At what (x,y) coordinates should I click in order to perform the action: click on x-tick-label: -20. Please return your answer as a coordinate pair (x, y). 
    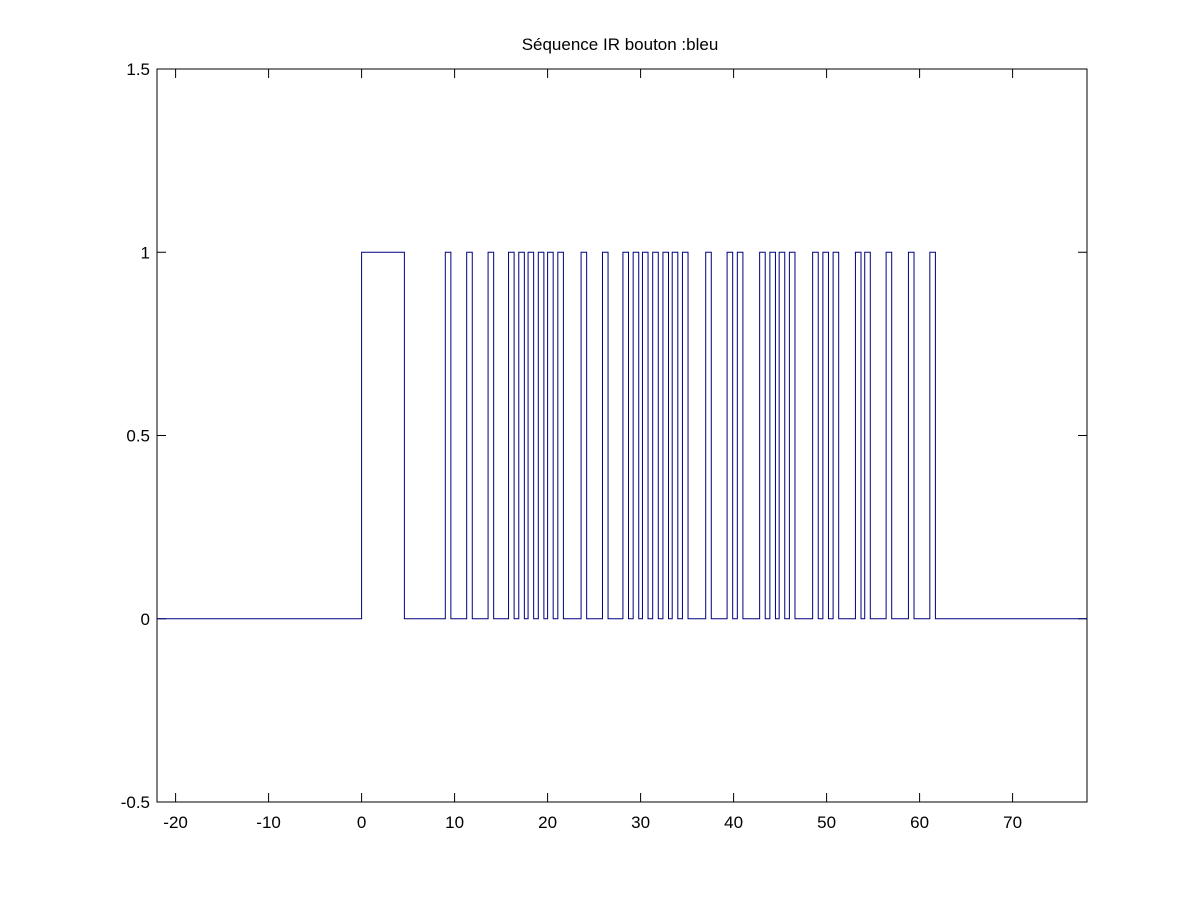
    Looking at the image, I should click on (175, 822).